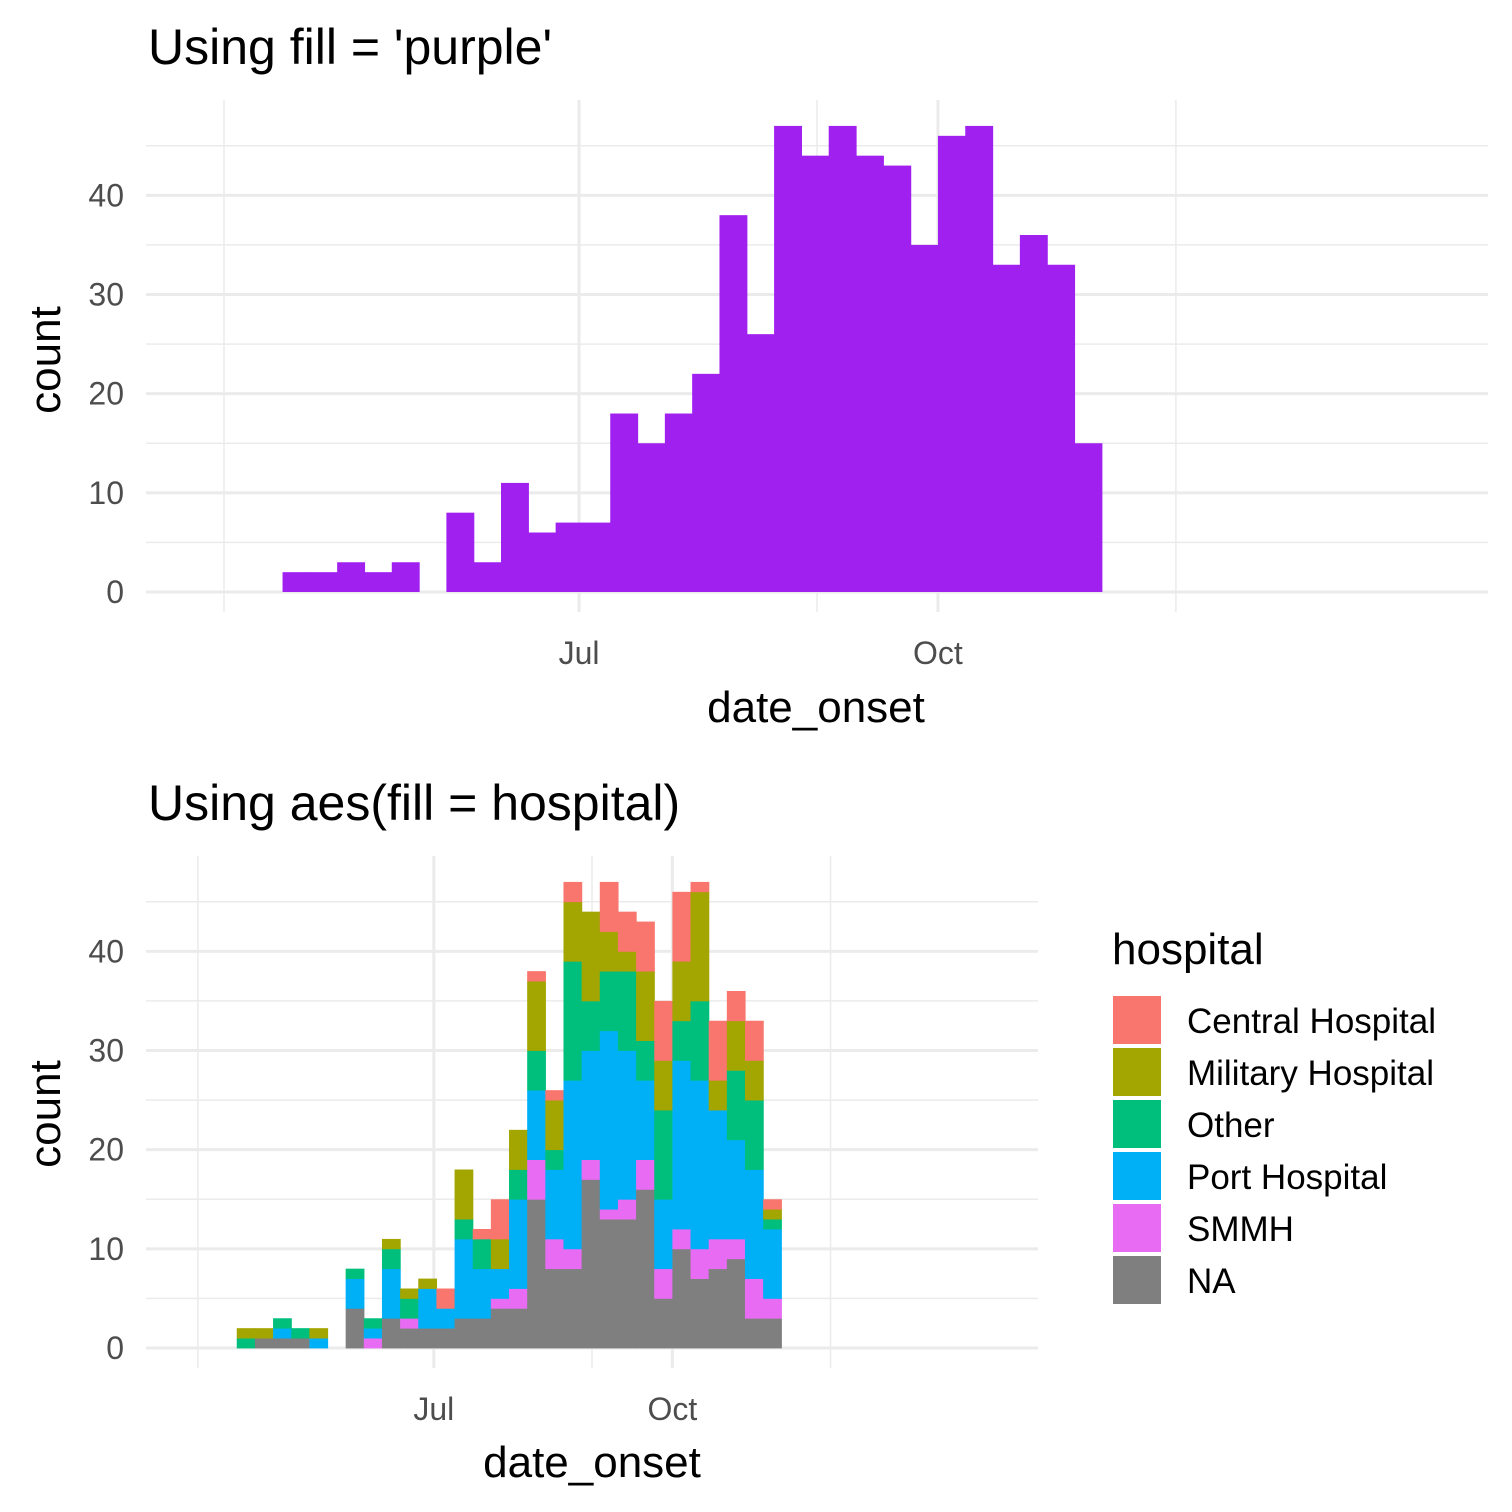  What do you see at coordinates (106, 1051) in the screenshot?
I see `y-tick-label: 30` at bounding box center [106, 1051].